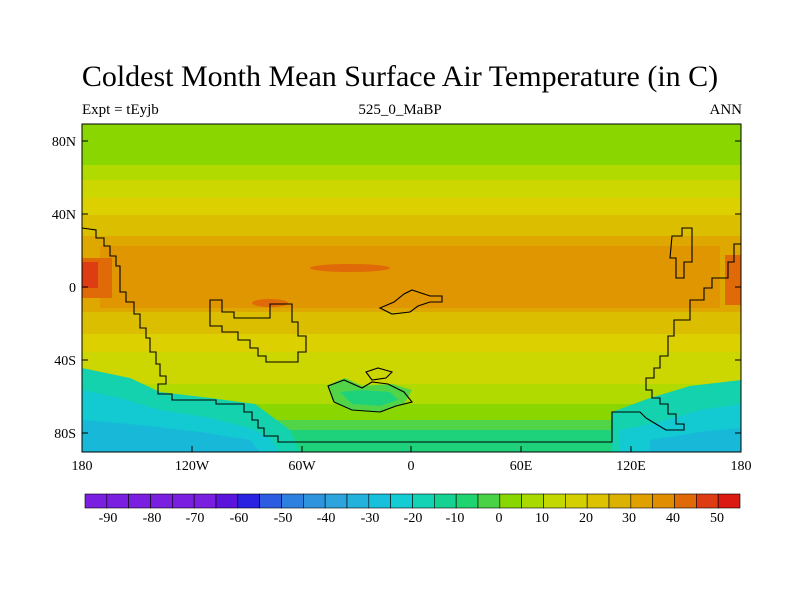  I want to click on warm-spot-right-edge, so click(733, 280).